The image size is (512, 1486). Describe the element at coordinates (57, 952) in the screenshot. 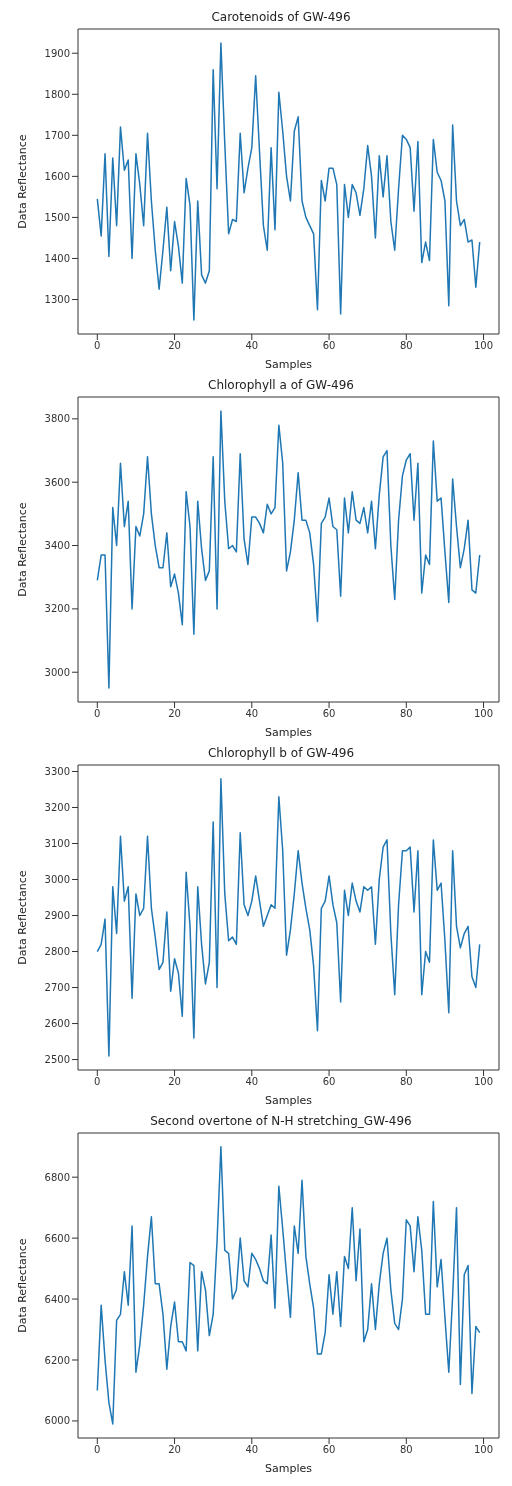

I see `y-tick-label: 2800` at that location.